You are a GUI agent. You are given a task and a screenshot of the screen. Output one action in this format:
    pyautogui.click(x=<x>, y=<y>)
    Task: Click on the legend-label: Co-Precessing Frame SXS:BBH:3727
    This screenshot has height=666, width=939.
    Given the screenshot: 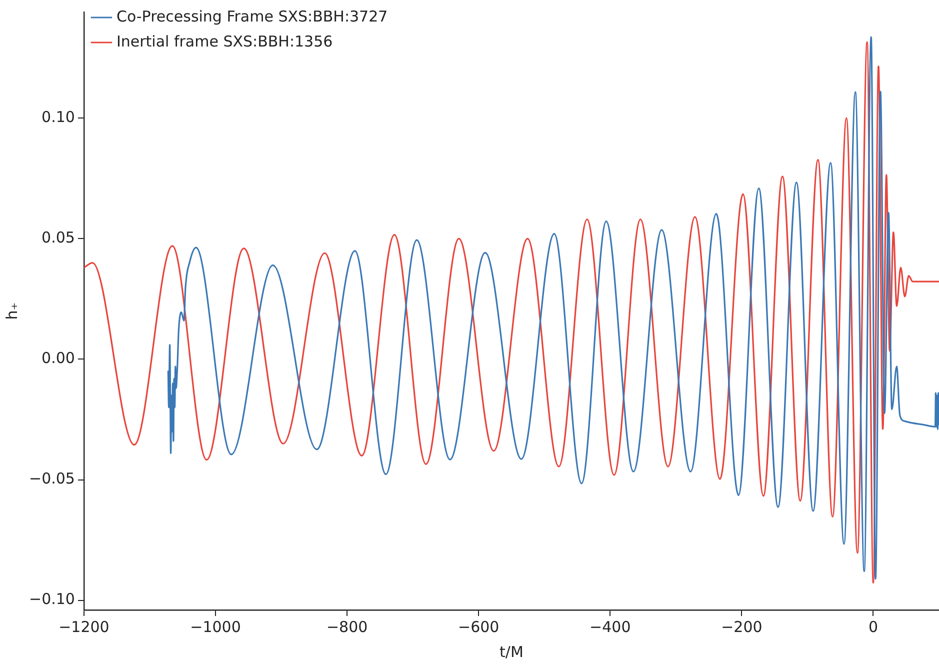 What is the action you would take?
    pyautogui.click(x=252, y=16)
    